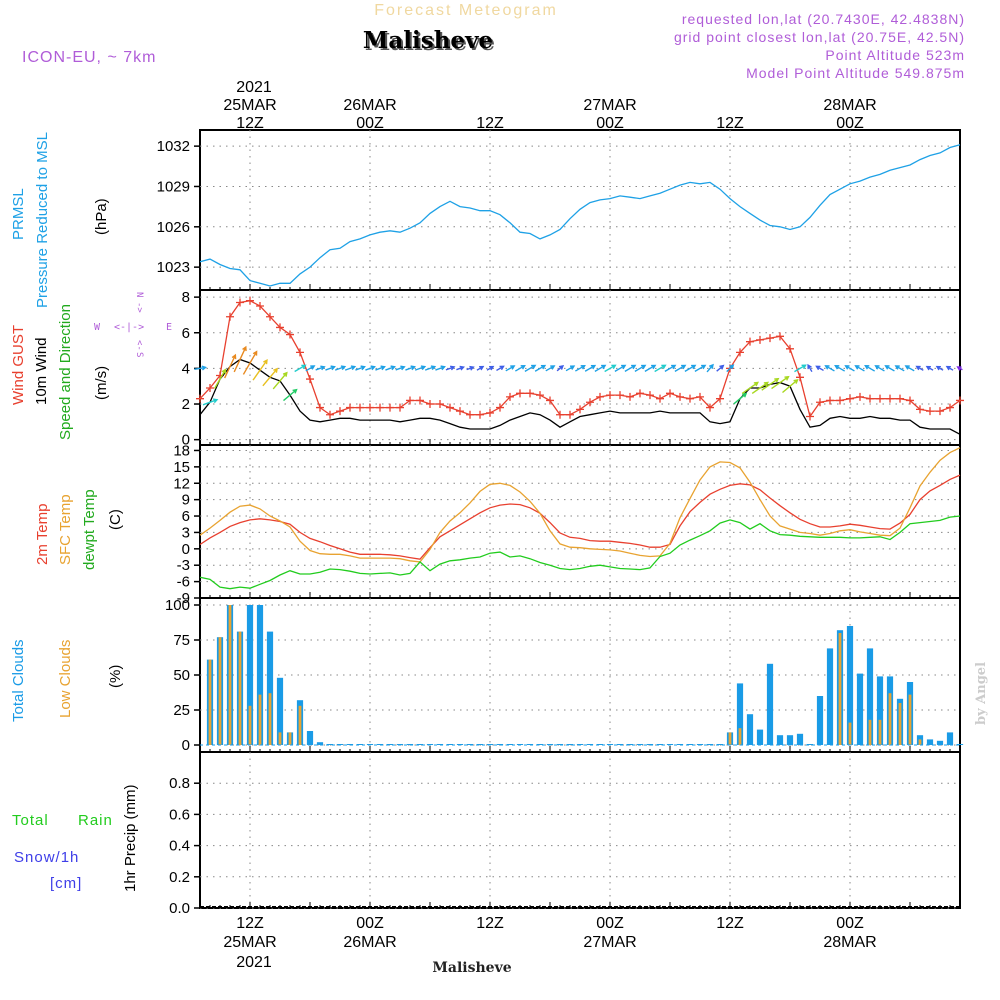 The width and height of the screenshot is (1000, 1000). I want to click on temp-label-1: 2m Temp, so click(42, 534).